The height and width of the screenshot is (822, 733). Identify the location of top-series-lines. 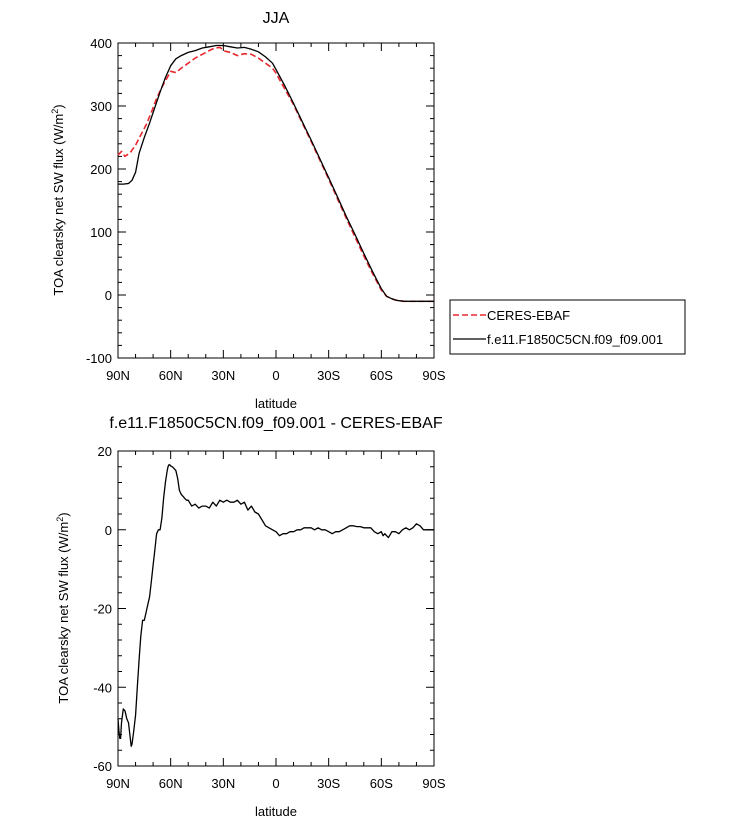
(275, 173).